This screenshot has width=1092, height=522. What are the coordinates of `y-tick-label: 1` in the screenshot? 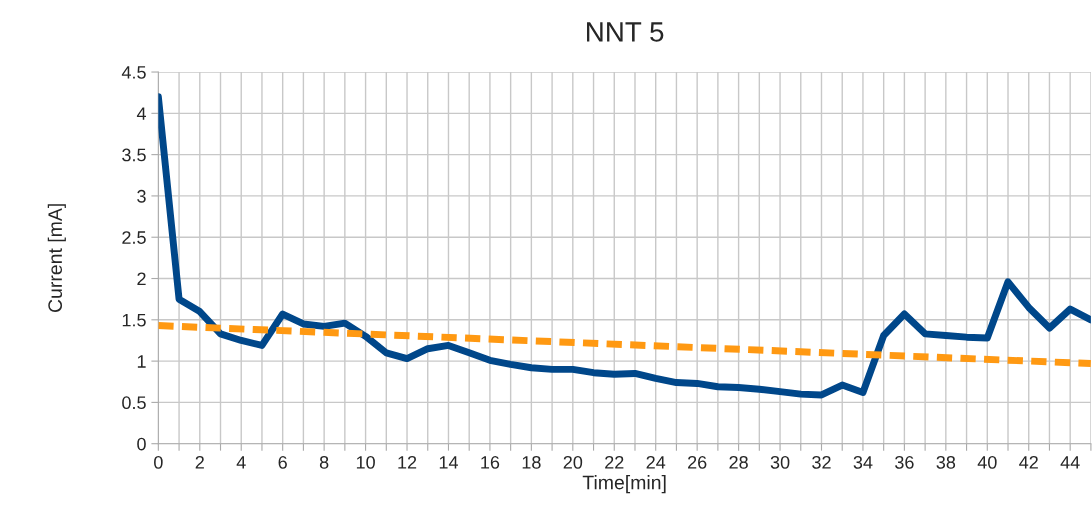 It's located at (141, 361).